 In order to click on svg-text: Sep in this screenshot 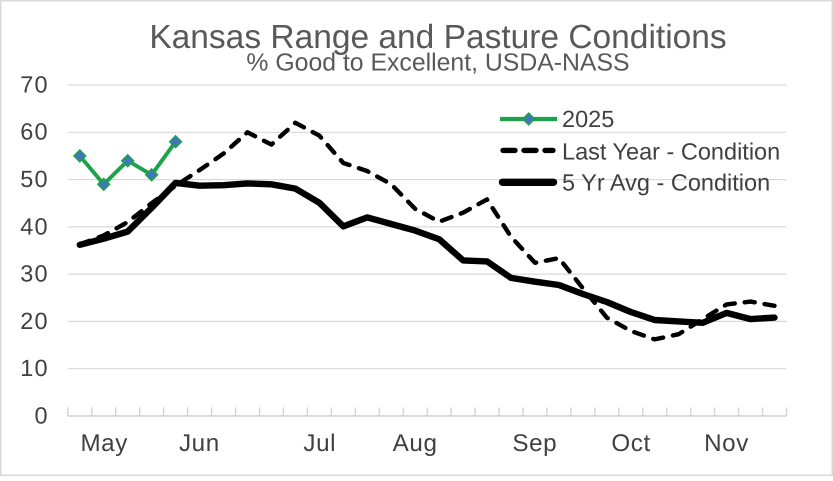, I will do `click(534, 443)`.